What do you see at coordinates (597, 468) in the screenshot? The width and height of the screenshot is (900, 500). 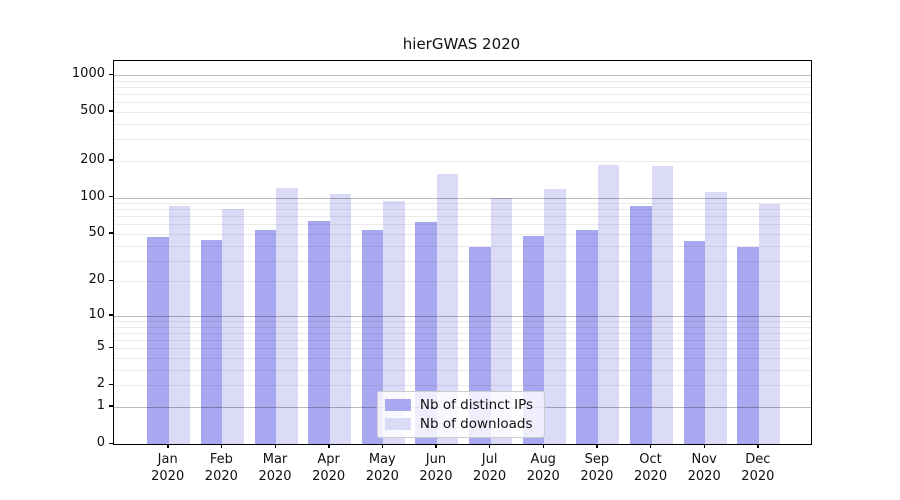 I see `x-tick-label: Sep 2020` at bounding box center [597, 468].